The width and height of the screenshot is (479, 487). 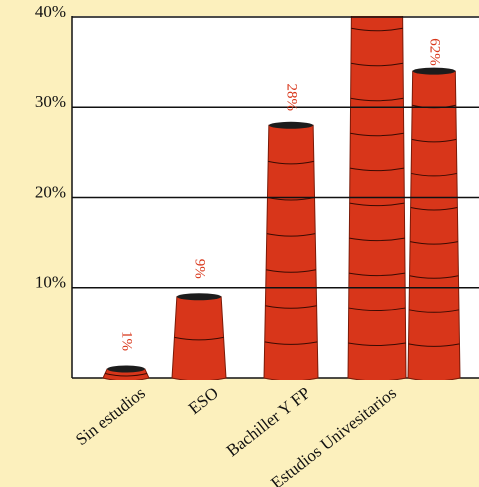 What do you see at coordinates (292, 98) in the screenshot?
I see `value-label: 28%` at bounding box center [292, 98].